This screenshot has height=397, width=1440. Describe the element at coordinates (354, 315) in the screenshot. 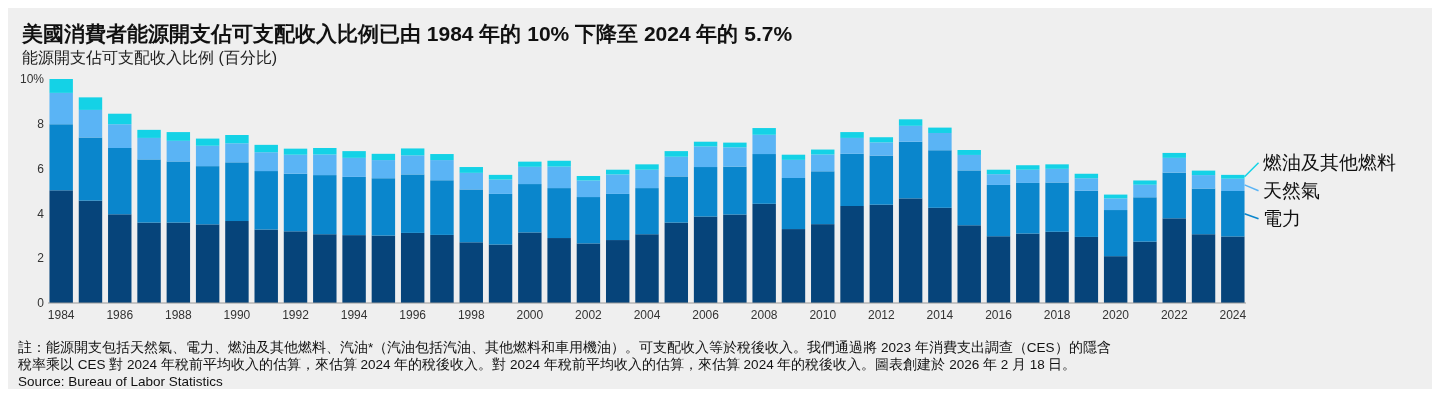

I see `x-tick-label: 1994` at that location.